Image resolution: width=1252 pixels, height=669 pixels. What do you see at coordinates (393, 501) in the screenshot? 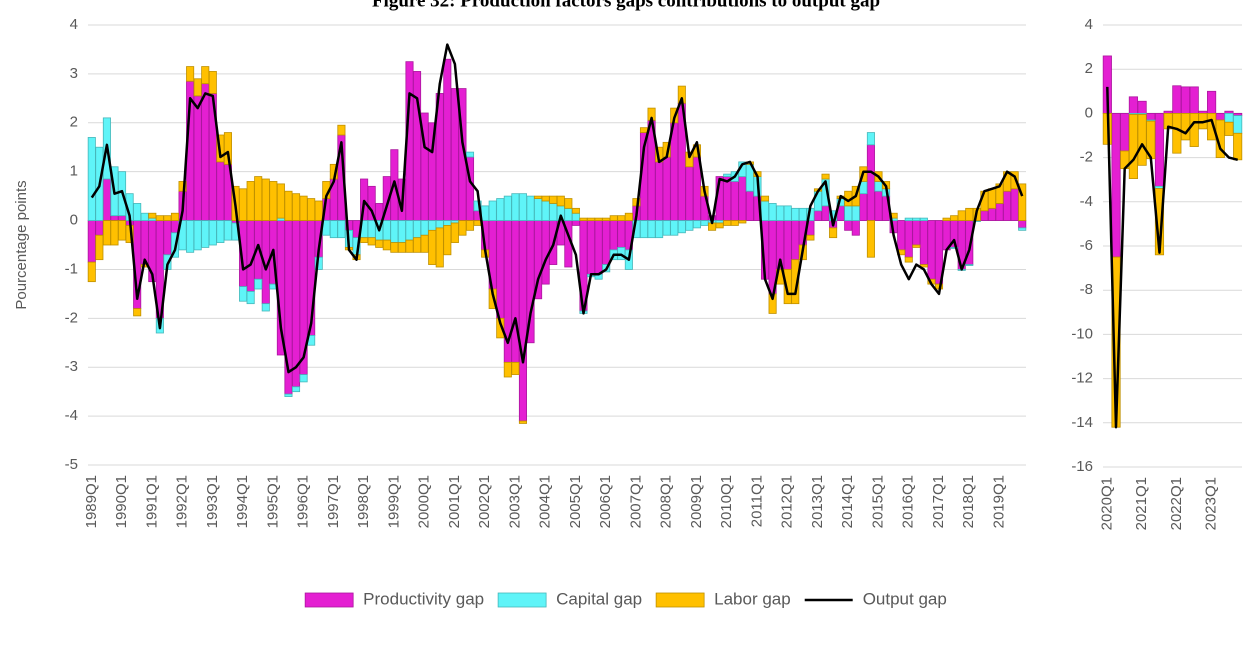
I see `x-tick-label: 1999Q1` at bounding box center [393, 501].